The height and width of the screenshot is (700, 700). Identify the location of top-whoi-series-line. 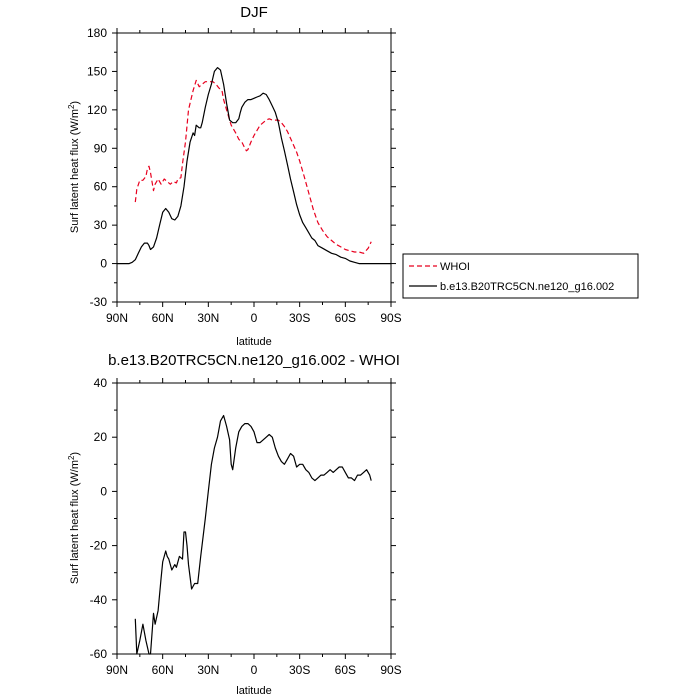
(253, 166).